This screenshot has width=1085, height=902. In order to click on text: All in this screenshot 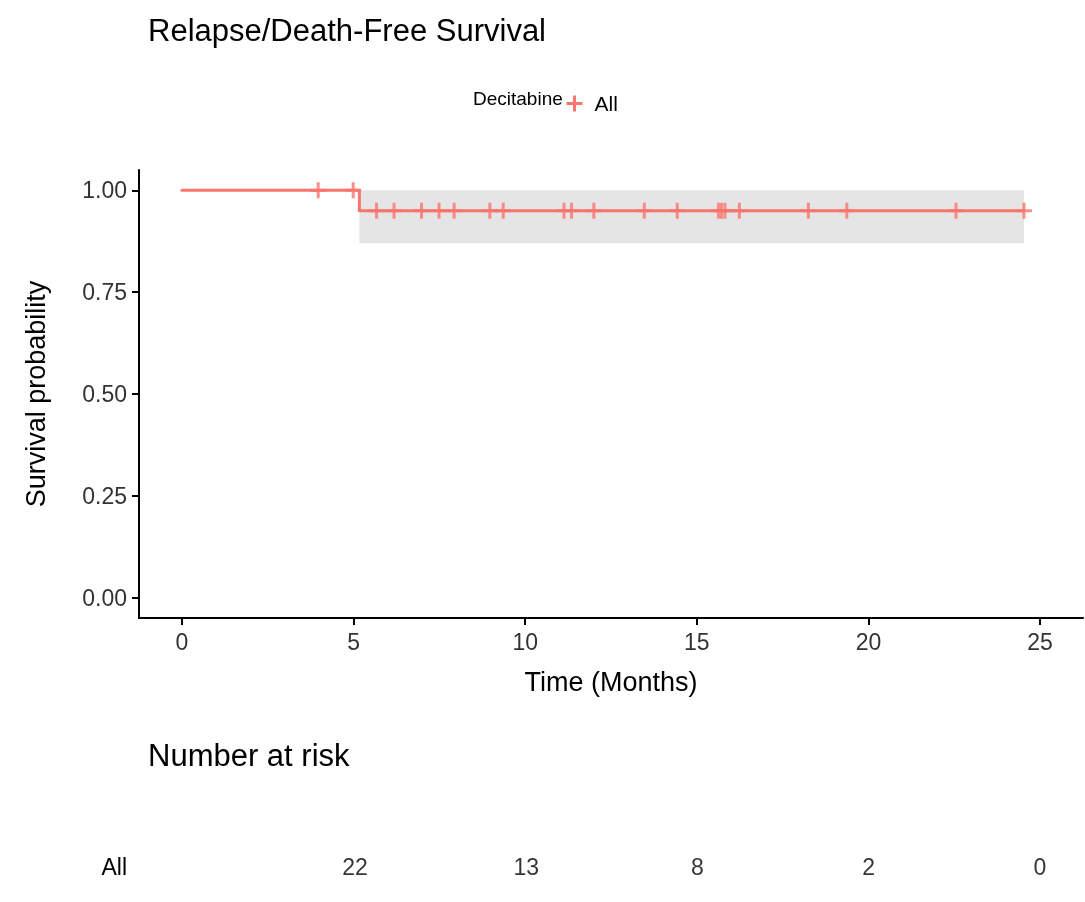, I will do `click(114, 867)`.